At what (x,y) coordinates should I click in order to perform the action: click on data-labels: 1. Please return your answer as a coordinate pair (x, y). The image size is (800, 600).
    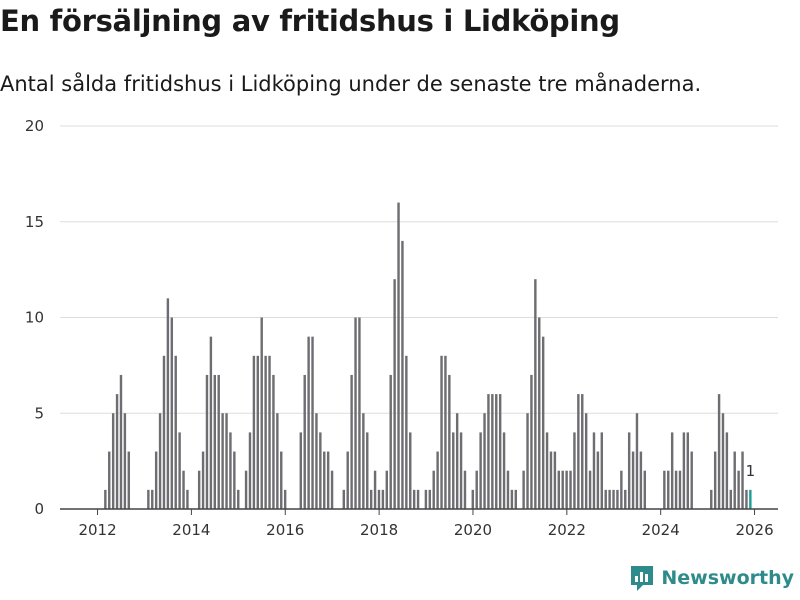
    Looking at the image, I should click on (751, 471).